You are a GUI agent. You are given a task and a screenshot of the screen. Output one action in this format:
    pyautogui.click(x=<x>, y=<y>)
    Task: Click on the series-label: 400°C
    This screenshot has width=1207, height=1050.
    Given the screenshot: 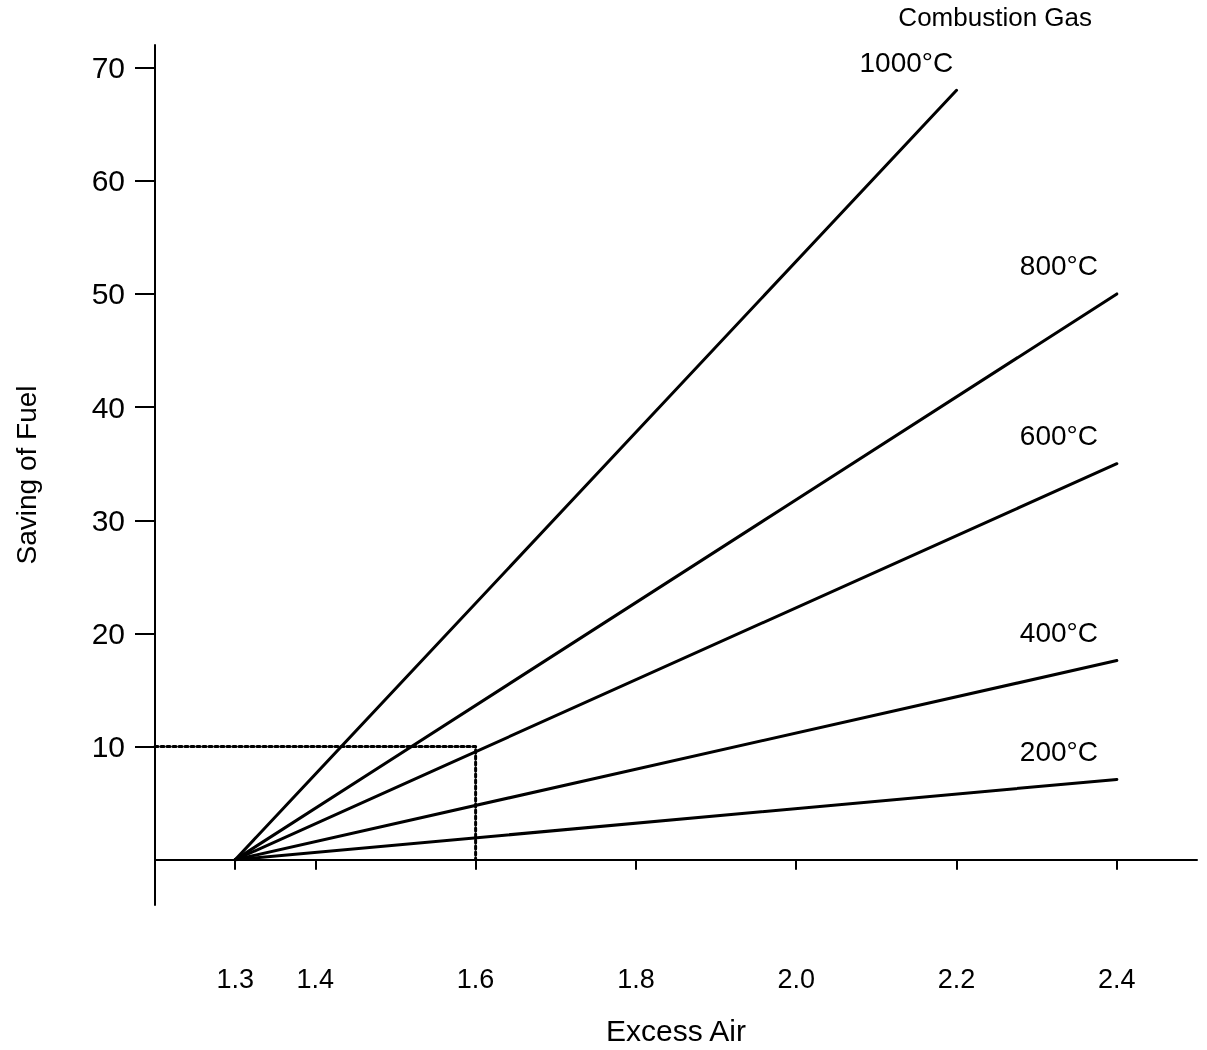 What is the action you would take?
    pyautogui.click(x=1058, y=633)
    